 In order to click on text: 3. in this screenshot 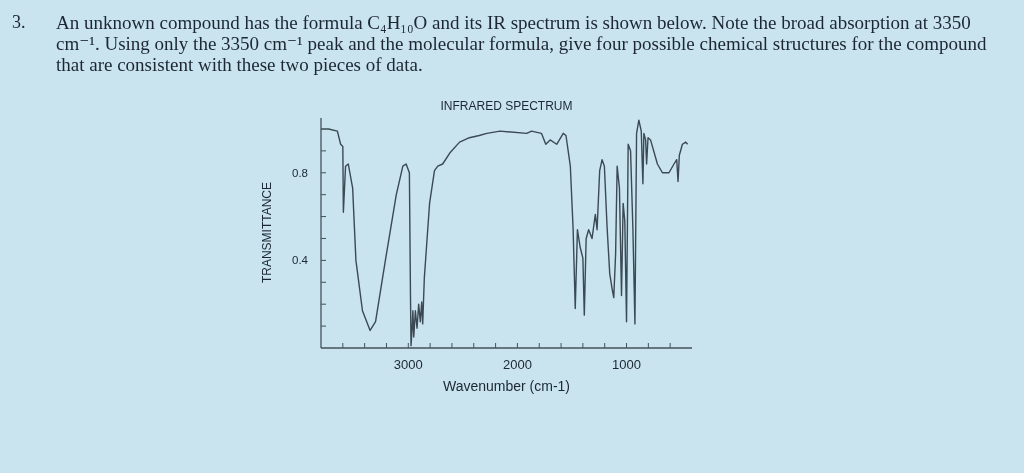, I will do `click(19, 22)`.